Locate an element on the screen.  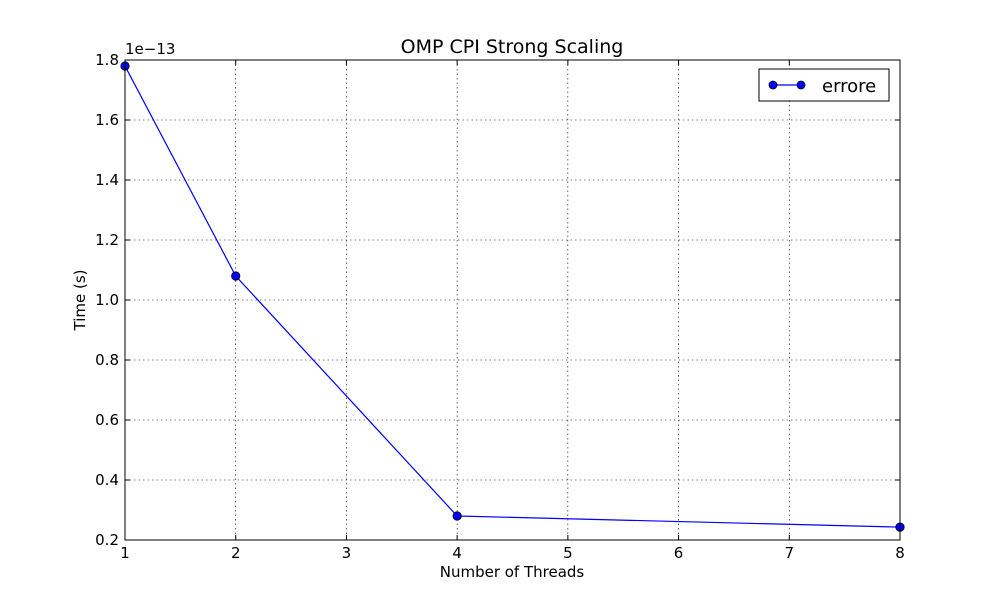
y-offset-label: 1e−13 is located at coordinates (150, 49).